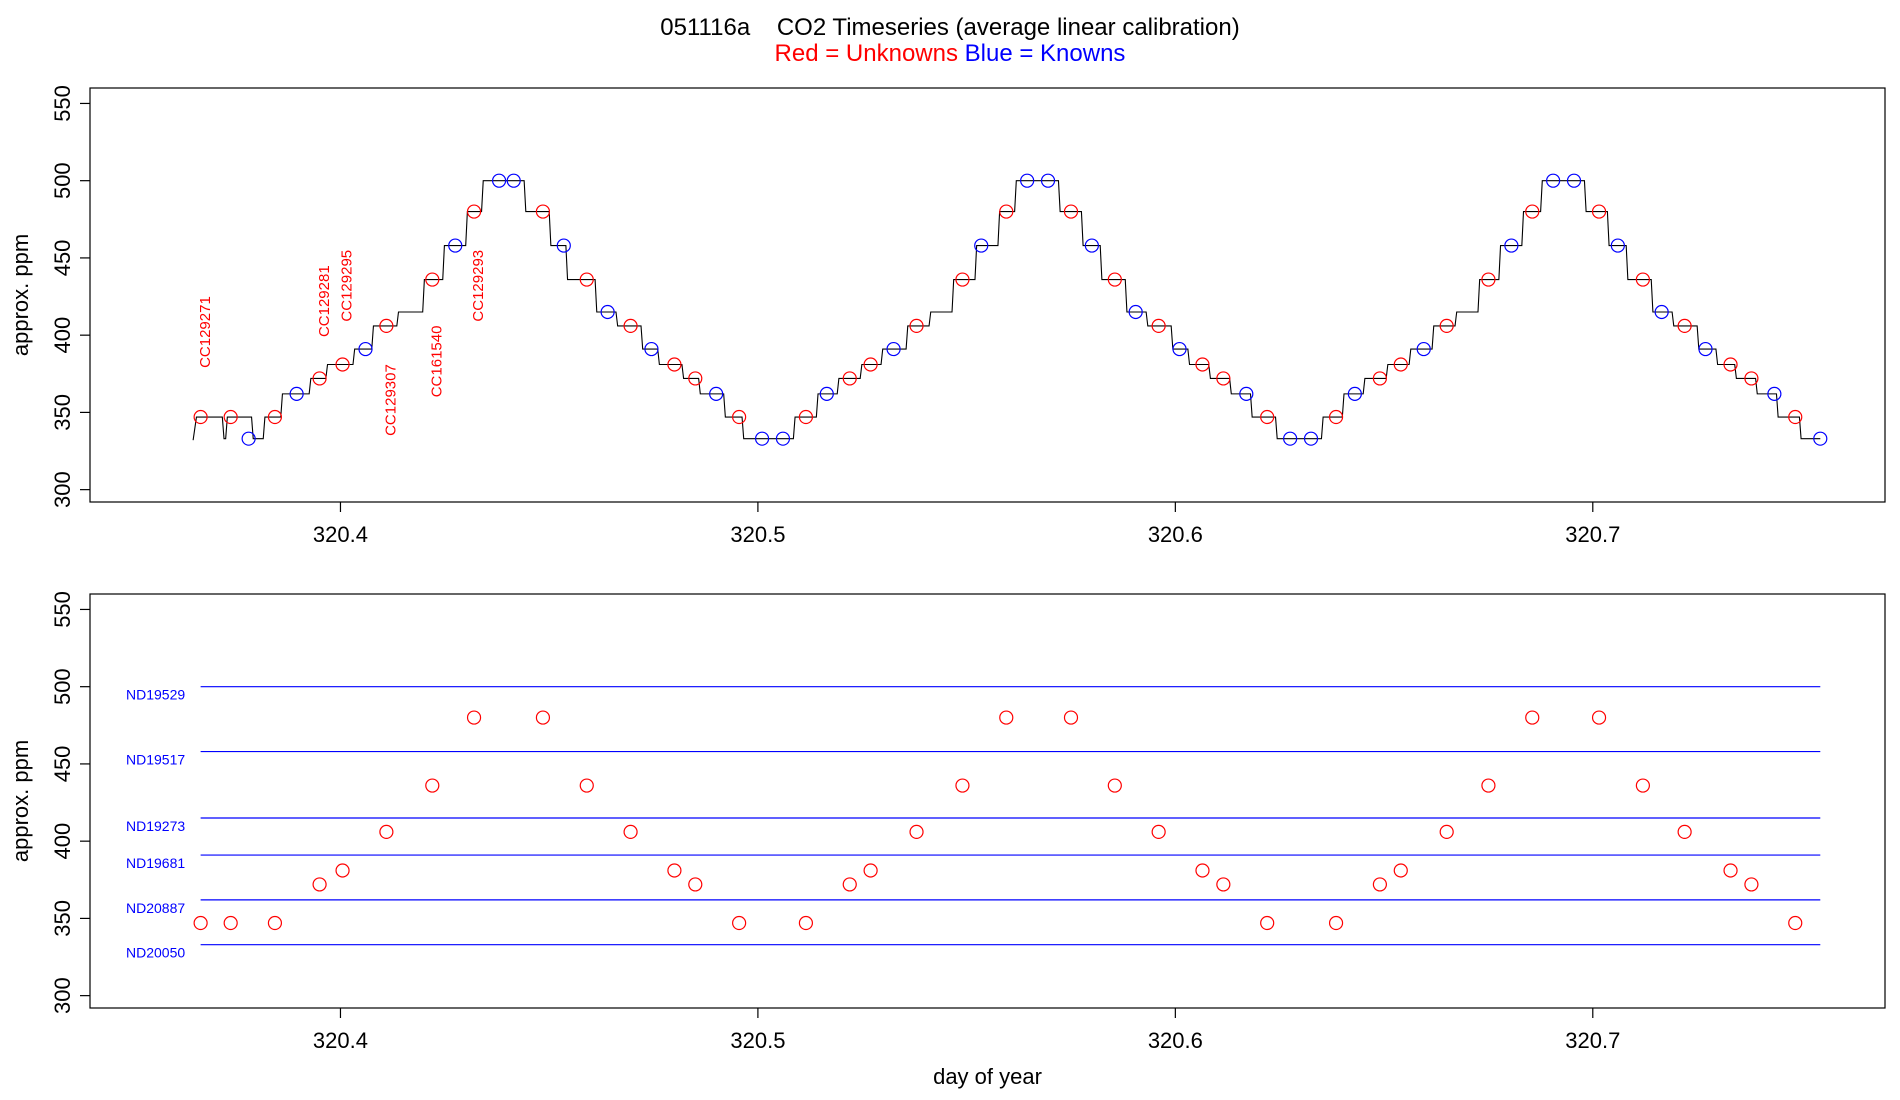 The width and height of the screenshot is (1900, 1100). I want to click on reference-line-label: ND20050, so click(155, 953).